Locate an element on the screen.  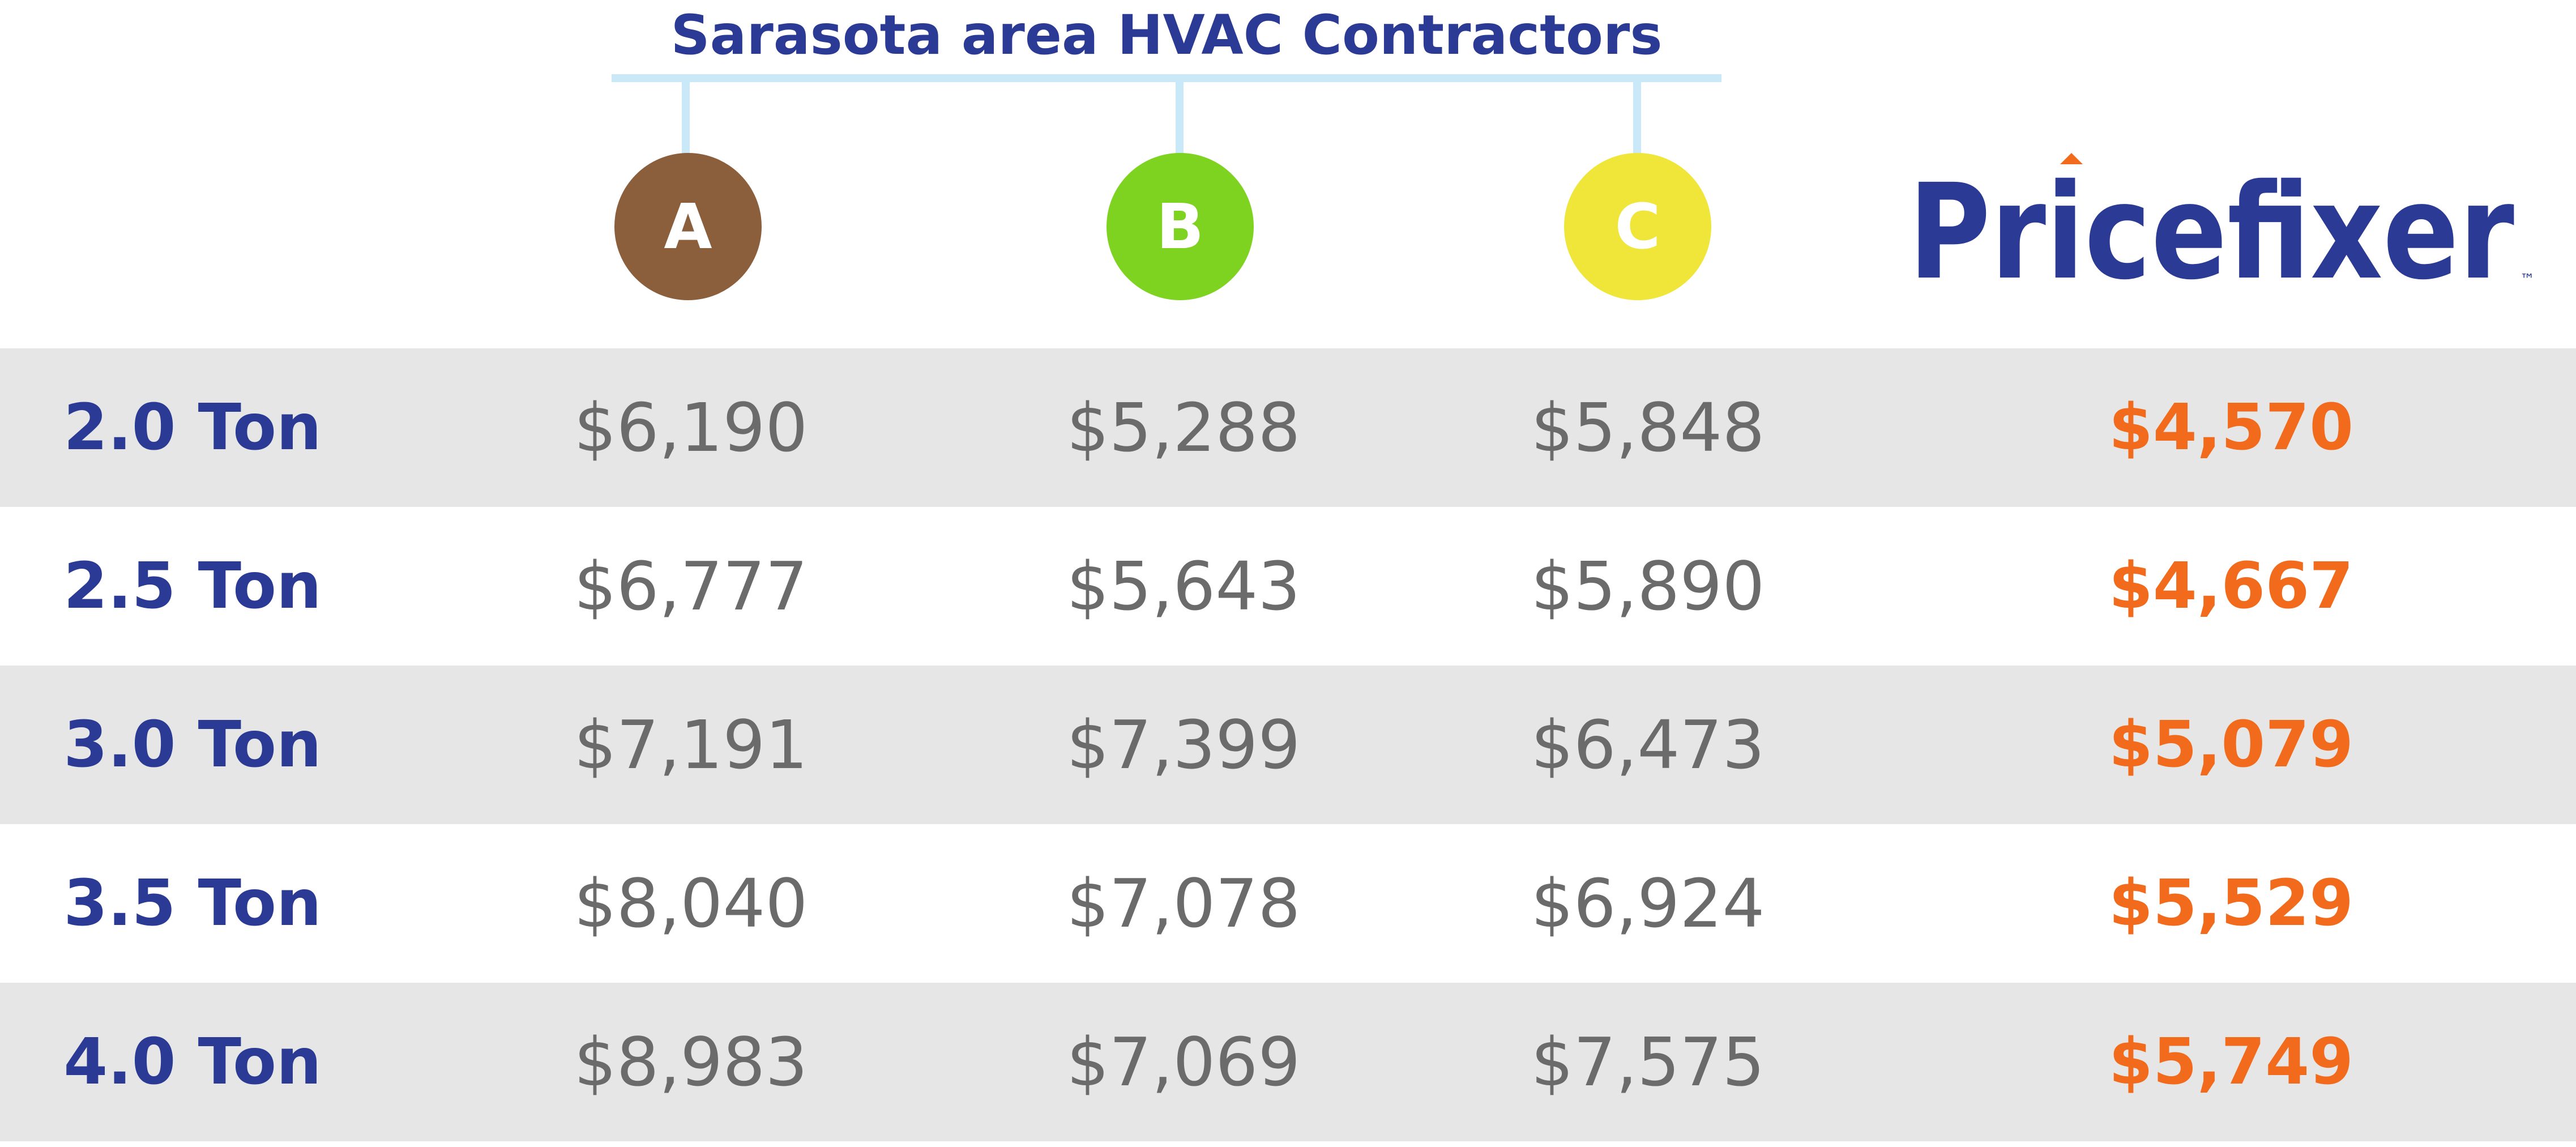
trademark-symbol: ™ is located at coordinates (2527, 279).